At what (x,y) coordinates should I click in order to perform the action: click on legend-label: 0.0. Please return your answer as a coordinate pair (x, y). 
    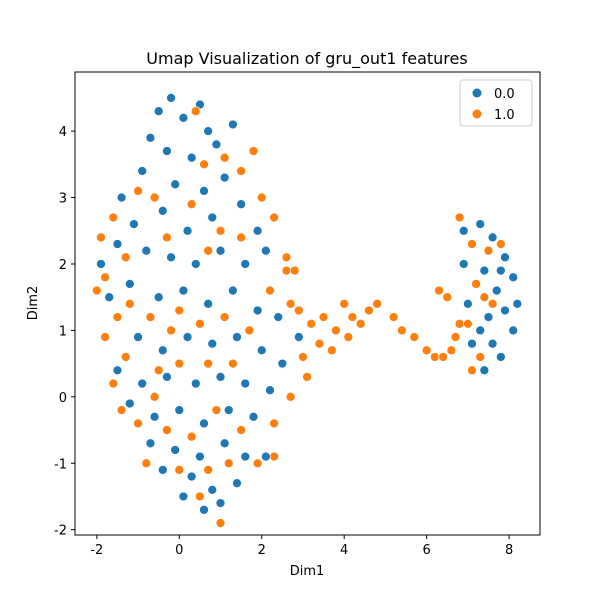
    Looking at the image, I should click on (504, 94).